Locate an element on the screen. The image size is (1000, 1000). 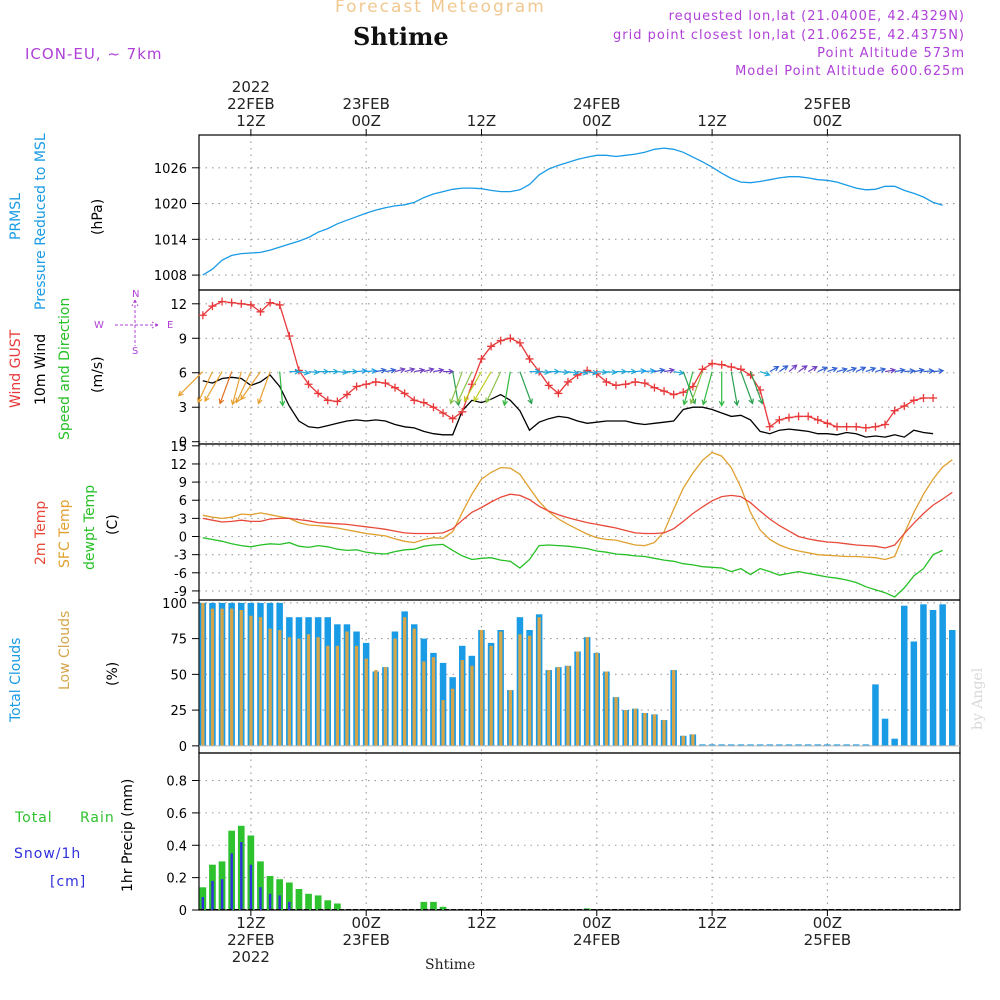
temp2m-line is located at coordinates (577, 520).